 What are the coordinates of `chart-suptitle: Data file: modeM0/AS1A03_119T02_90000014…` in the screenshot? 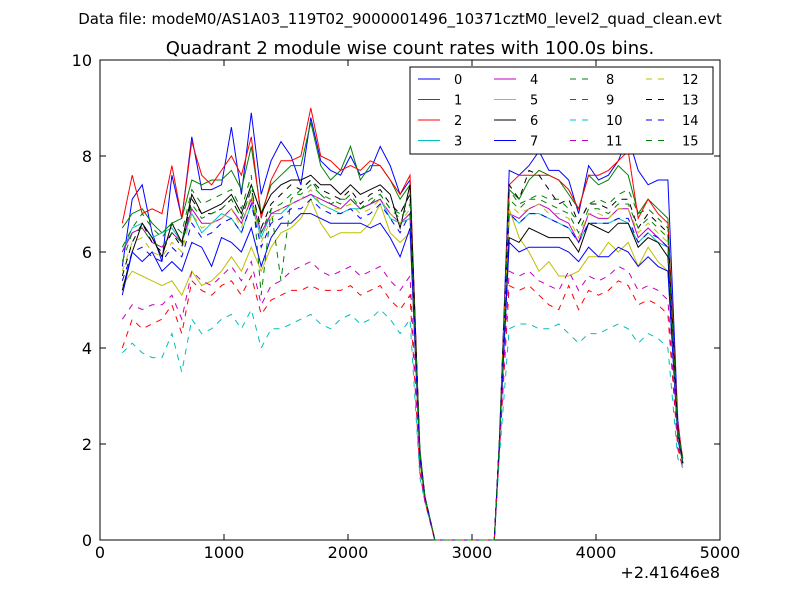 It's located at (400, 19).